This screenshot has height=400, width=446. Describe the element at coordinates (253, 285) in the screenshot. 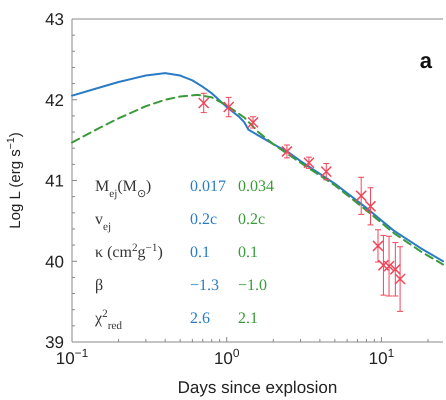

I see `annotation: −1.0` at that location.